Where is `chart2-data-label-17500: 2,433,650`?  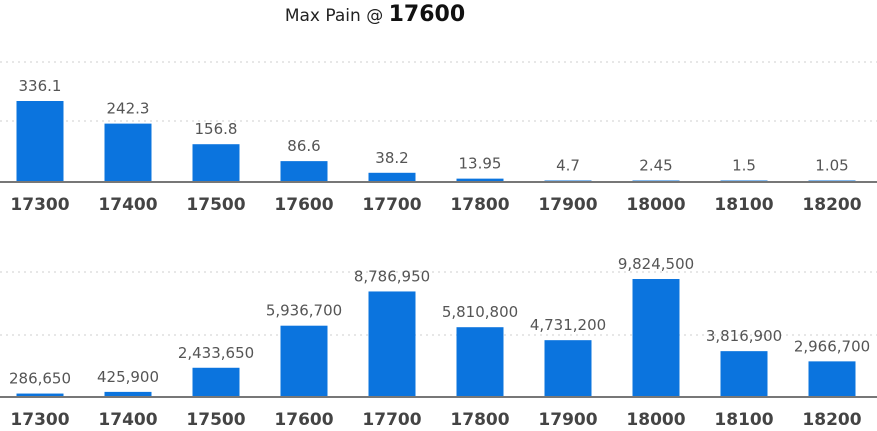 chart2-data-label-17500: 2,433,650 is located at coordinates (216, 353).